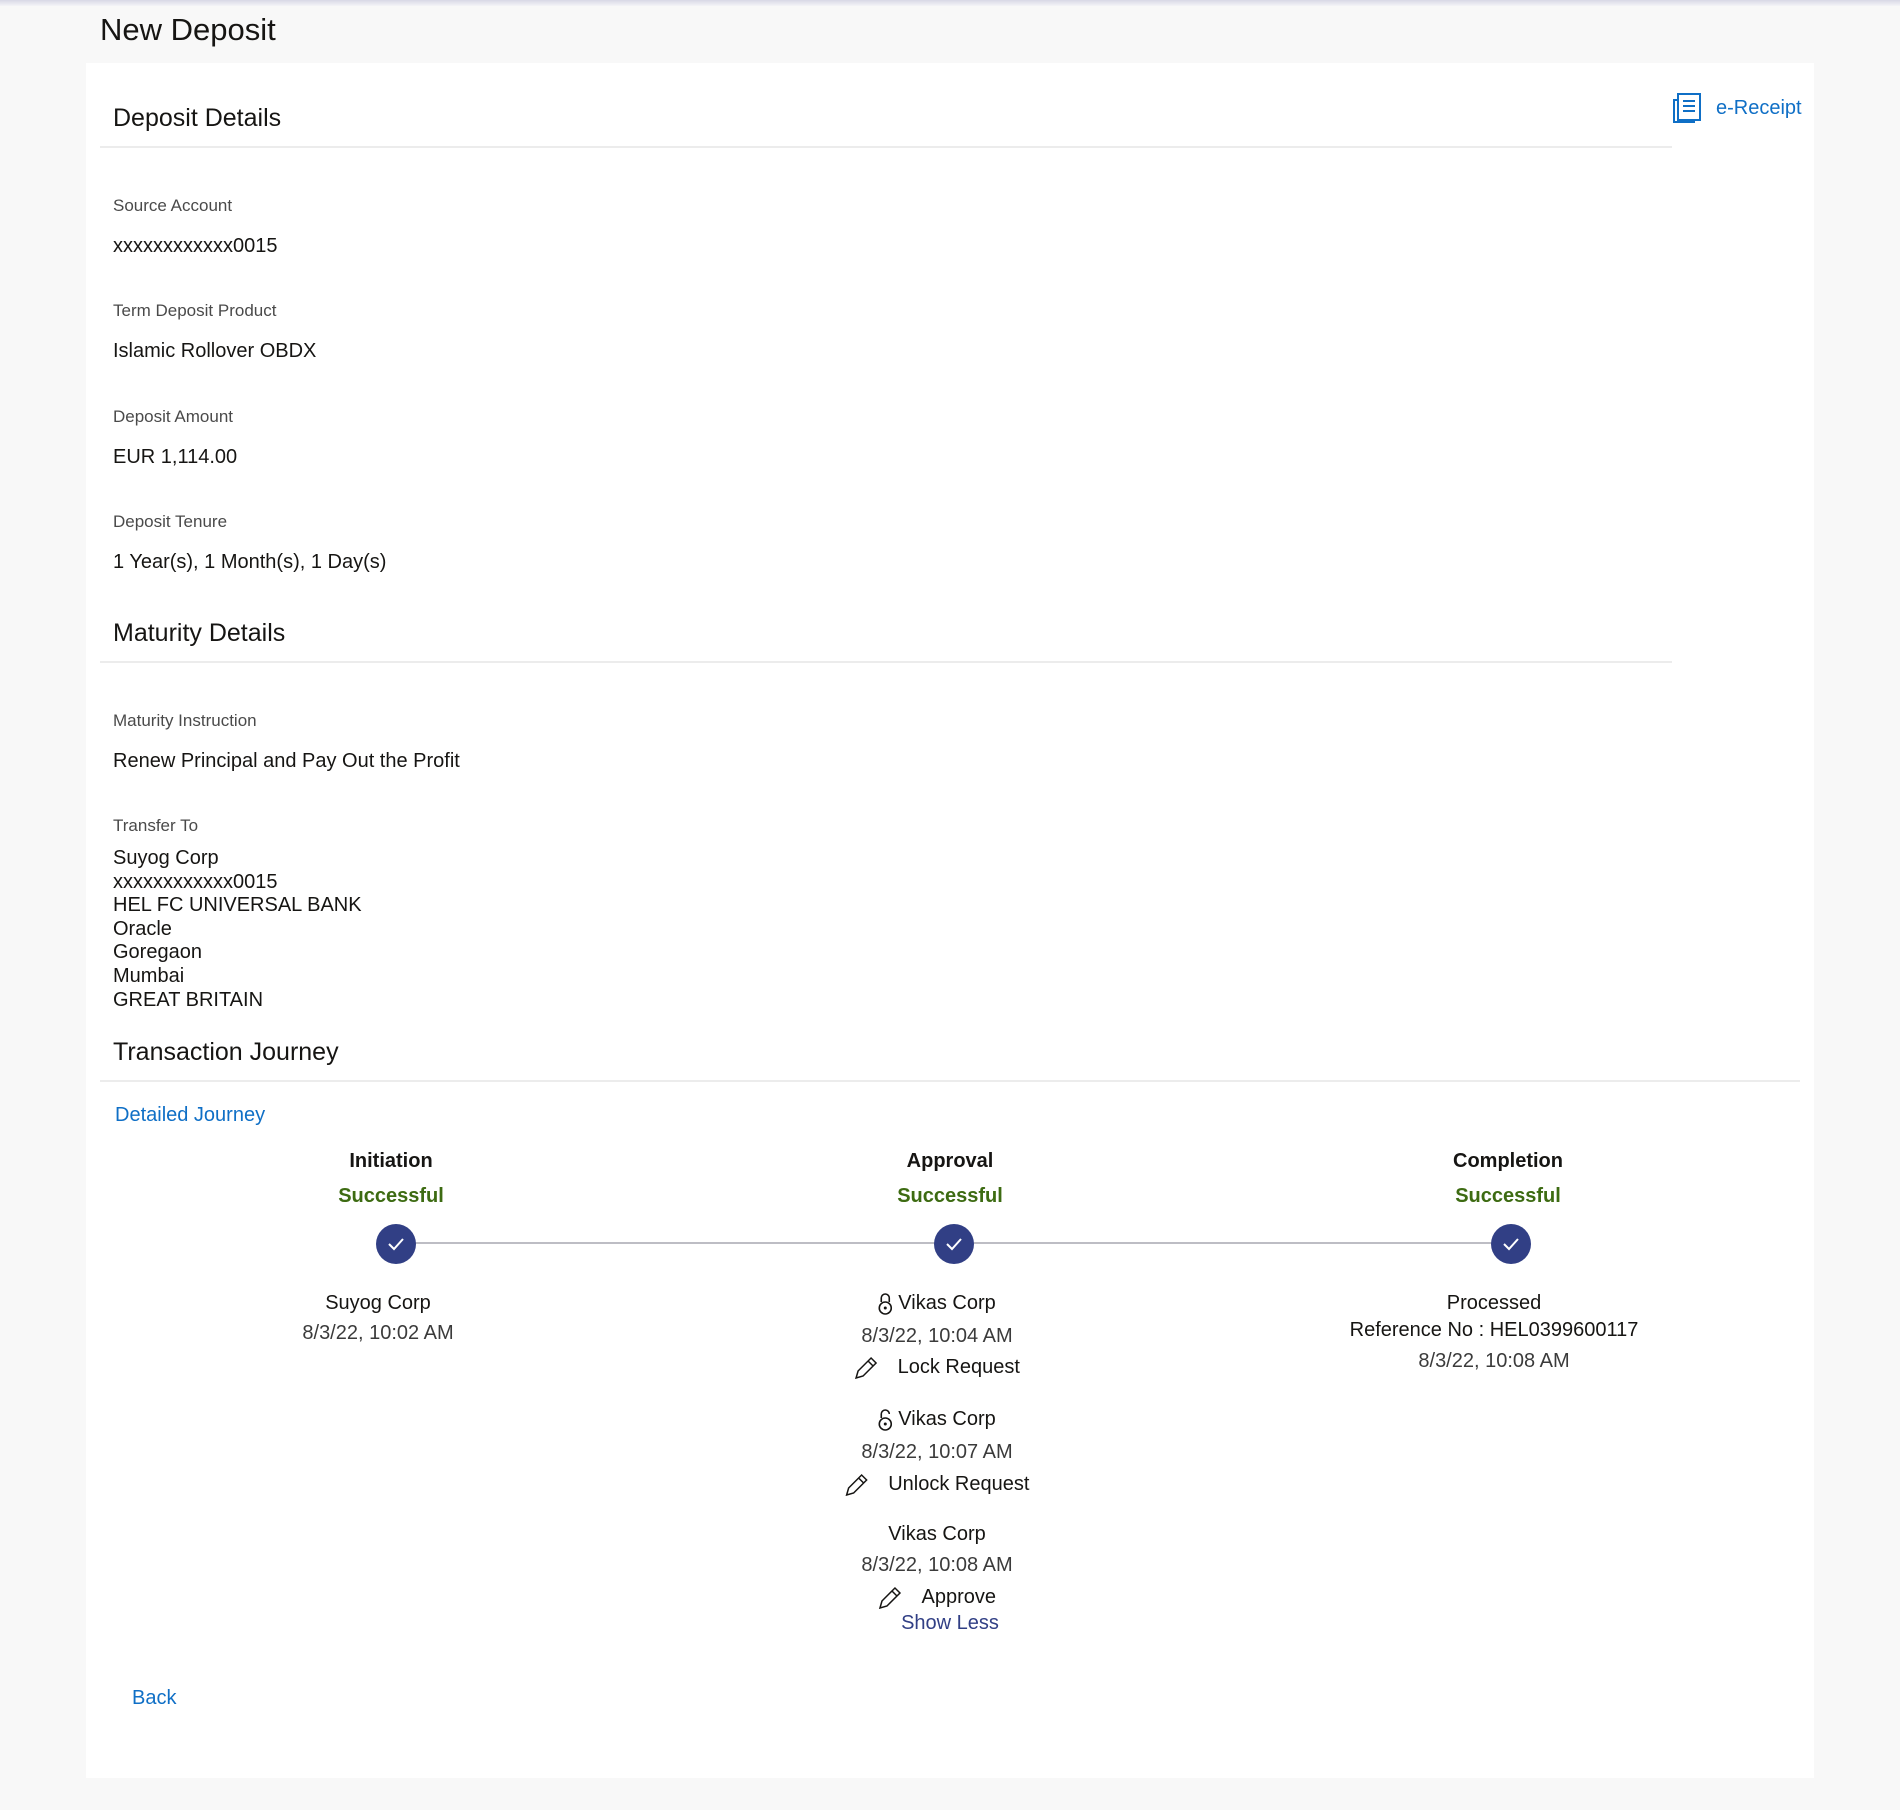  What do you see at coordinates (197, 118) in the screenshot?
I see `deposit-details-heading: Deposit Details` at bounding box center [197, 118].